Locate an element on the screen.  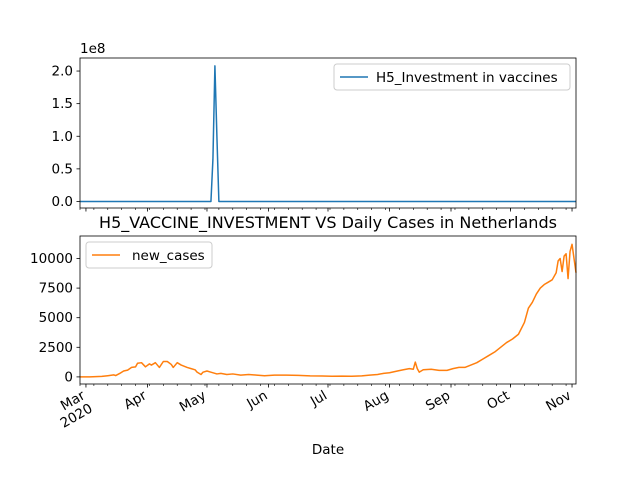
bottom-y-tick-label: 5000 is located at coordinates (56, 318).